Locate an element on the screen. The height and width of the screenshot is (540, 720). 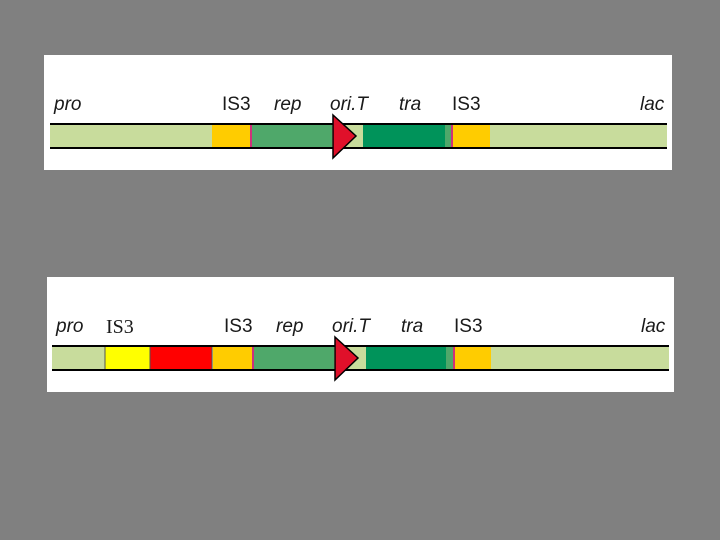
backbone is located at coordinates (358, 136).